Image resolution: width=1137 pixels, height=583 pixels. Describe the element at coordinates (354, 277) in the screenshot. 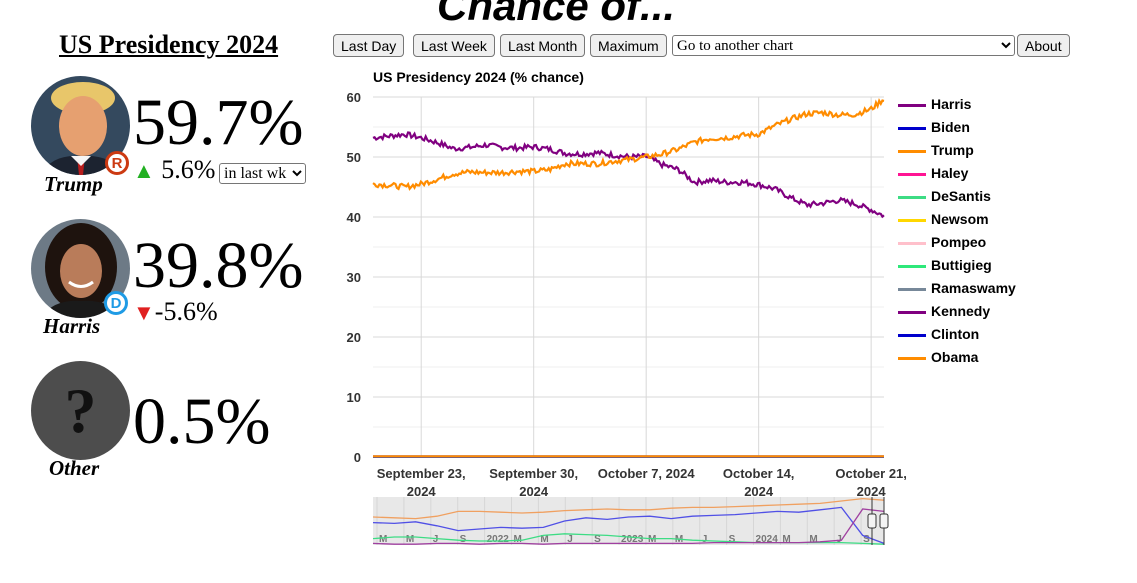

I see `y-tick-label: 30` at that location.